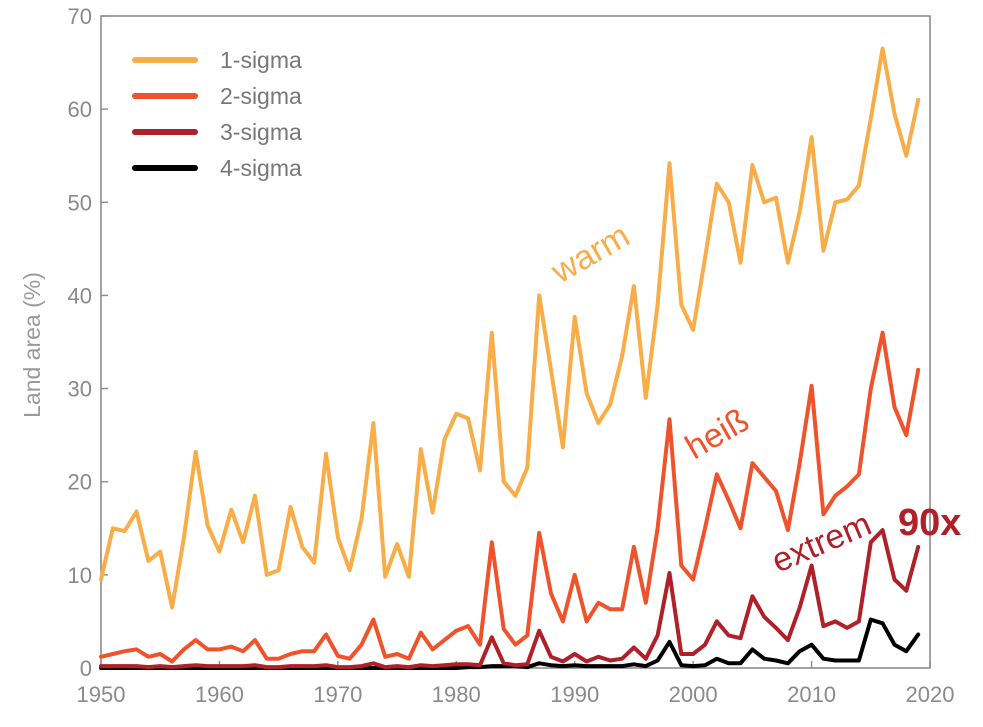  Describe the element at coordinates (86, 668) in the screenshot. I see `y-tick-label-0: 0` at that location.